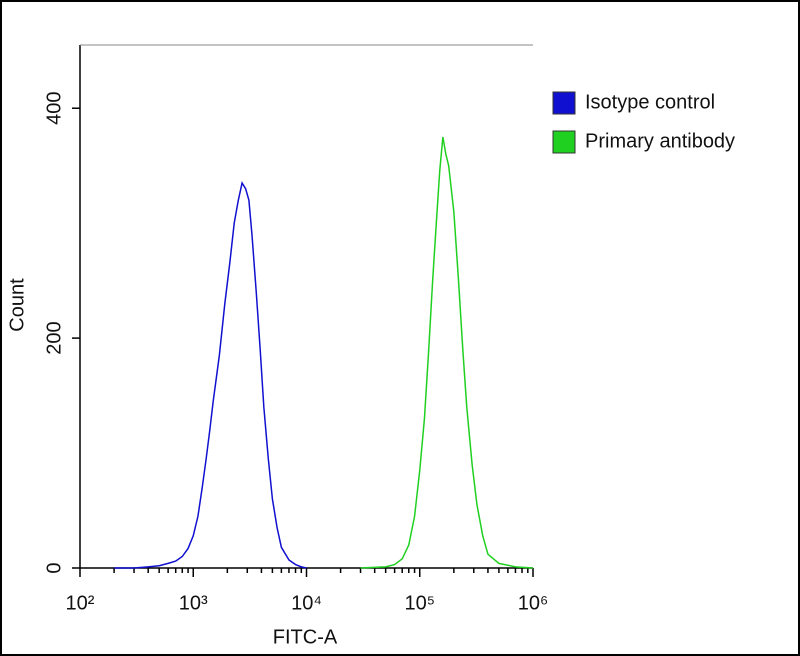 This screenshot has height=656, width=800. I want to click on x-tick-label: 10⁵, so click(419, 603).